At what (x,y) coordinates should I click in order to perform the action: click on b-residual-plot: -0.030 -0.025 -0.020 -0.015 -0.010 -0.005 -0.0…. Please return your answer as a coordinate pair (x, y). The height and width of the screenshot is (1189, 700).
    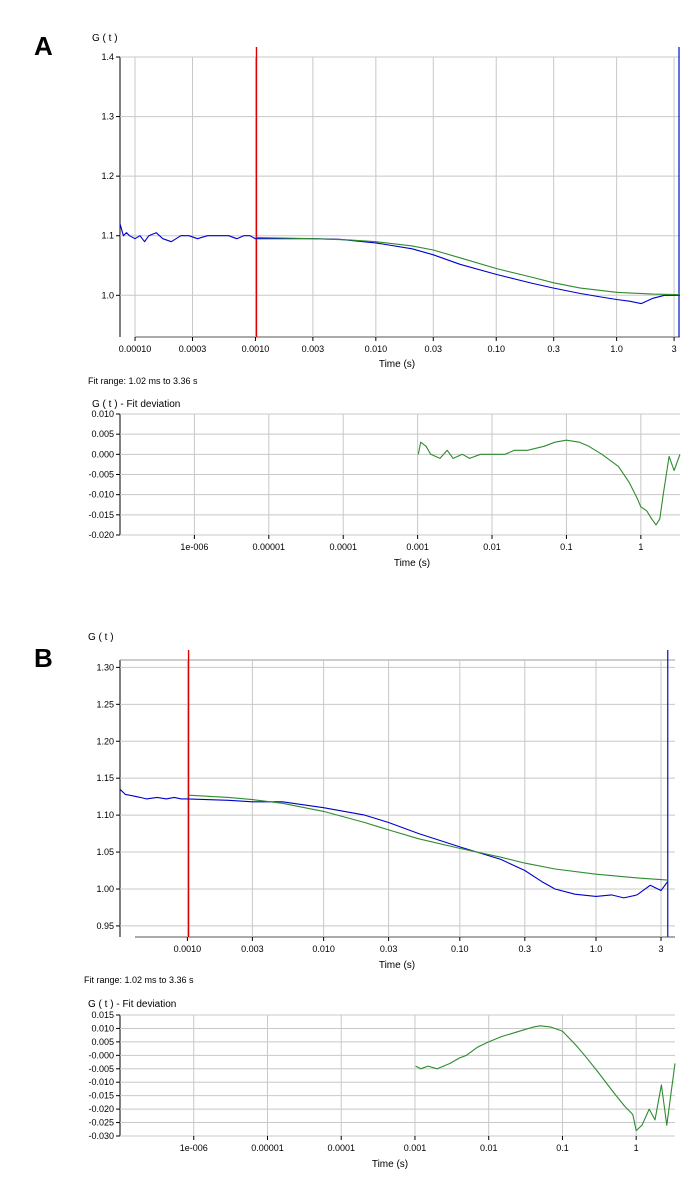
    Looking at the image, I should click on (382, 1081).